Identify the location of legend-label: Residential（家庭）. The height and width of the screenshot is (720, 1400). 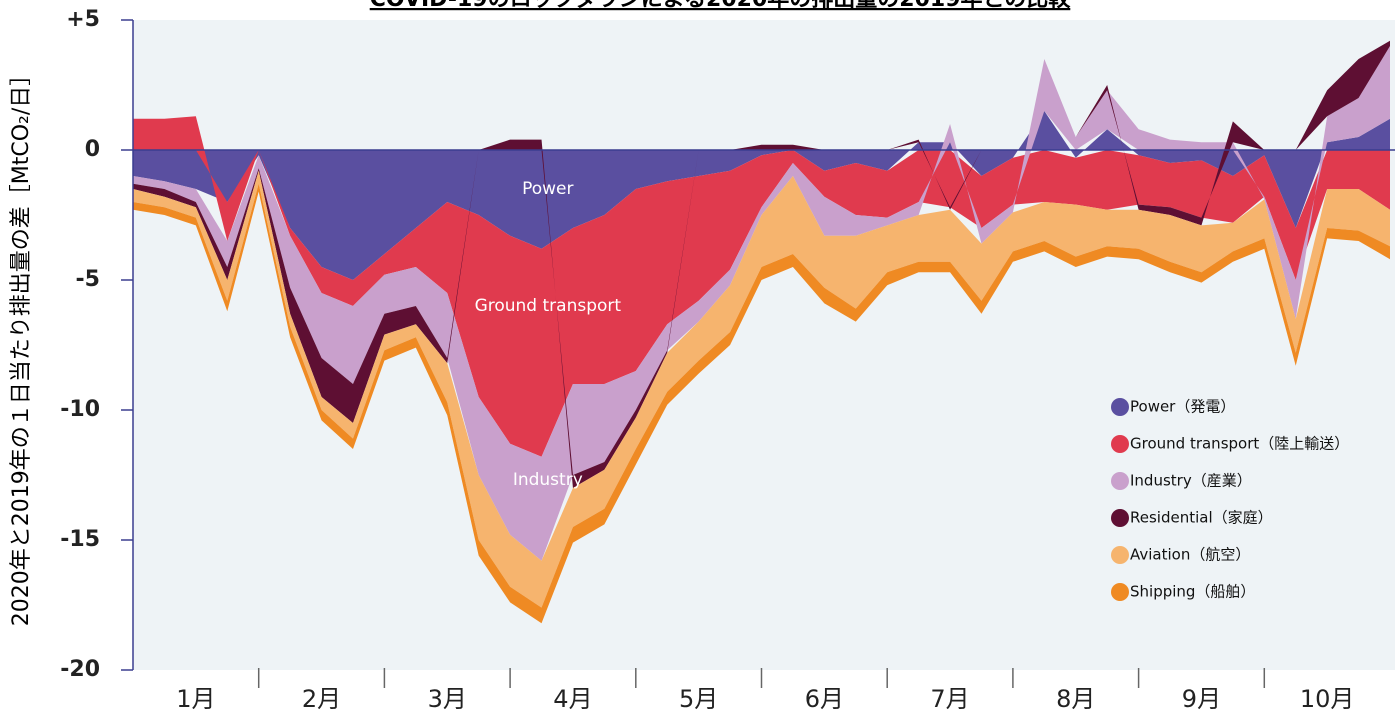
(1201, 518).